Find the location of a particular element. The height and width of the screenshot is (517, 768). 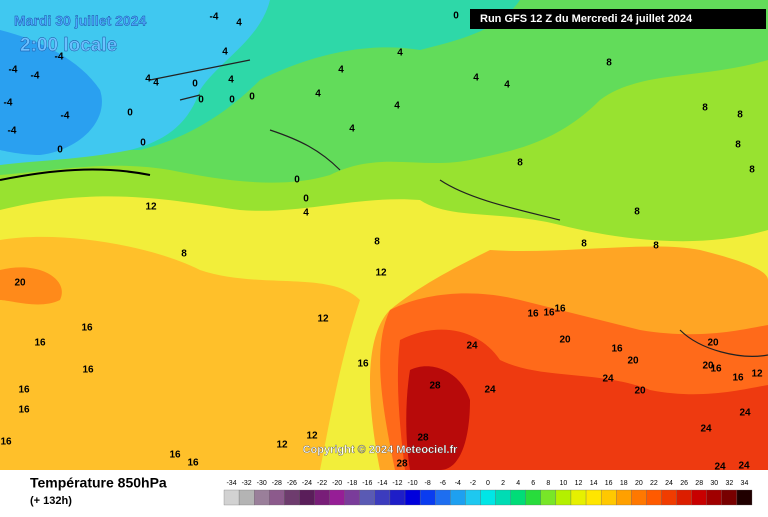

scale-label: -4 is located at coordinates (458, 483).